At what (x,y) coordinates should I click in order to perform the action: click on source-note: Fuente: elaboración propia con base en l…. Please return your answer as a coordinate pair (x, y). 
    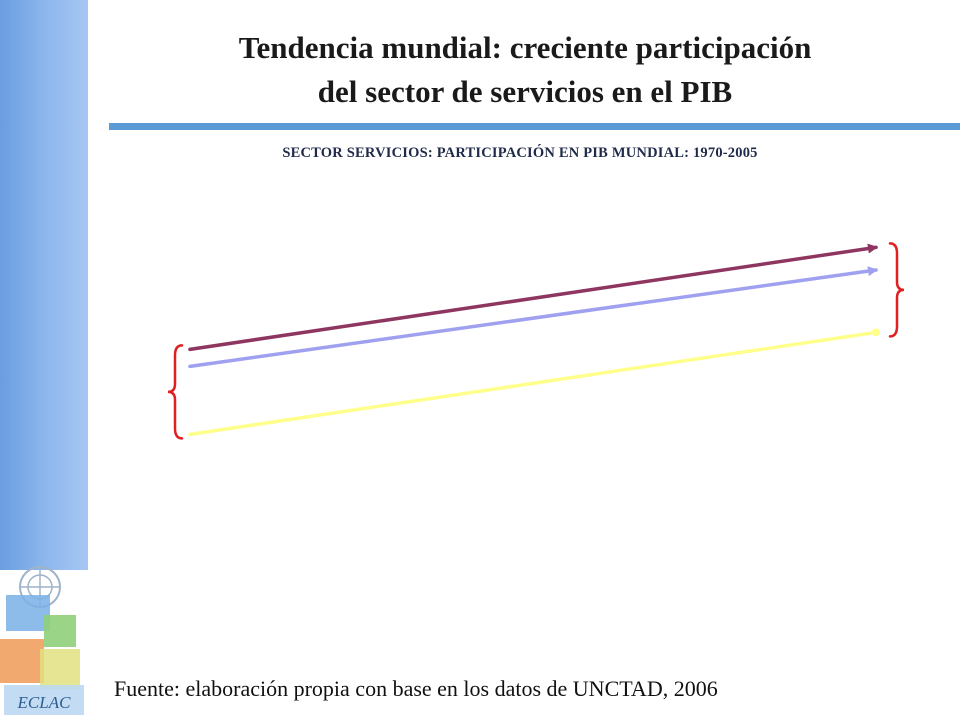
    Looking at the image, I should click on (416, 688).